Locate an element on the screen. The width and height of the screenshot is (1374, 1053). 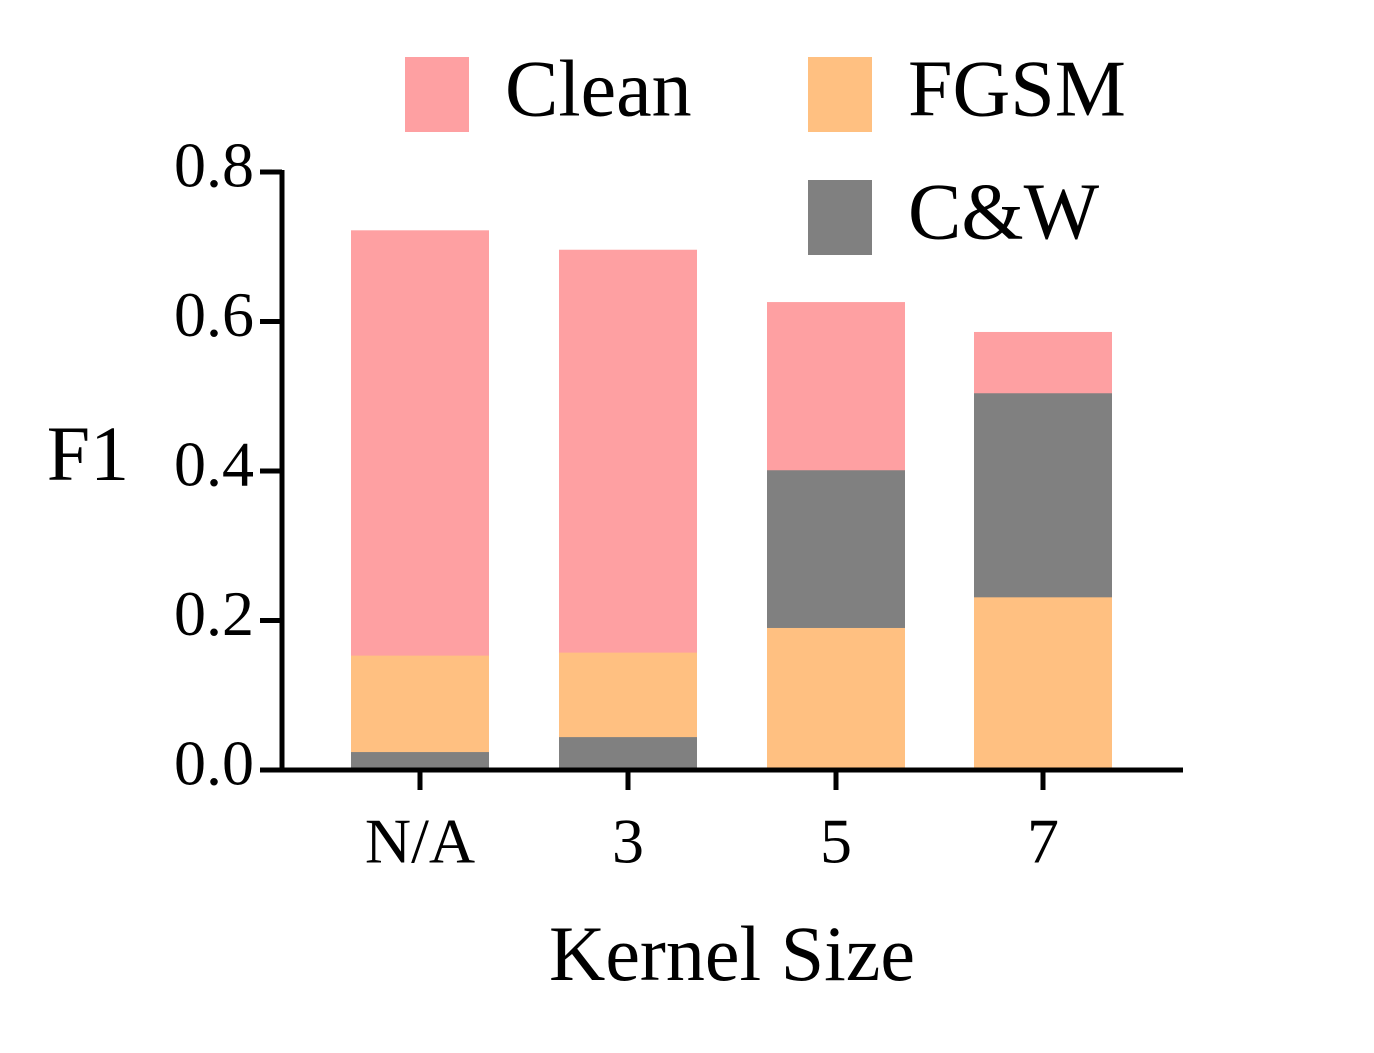
y-tick-label: 0.0 is located at coordinates (214, 763).